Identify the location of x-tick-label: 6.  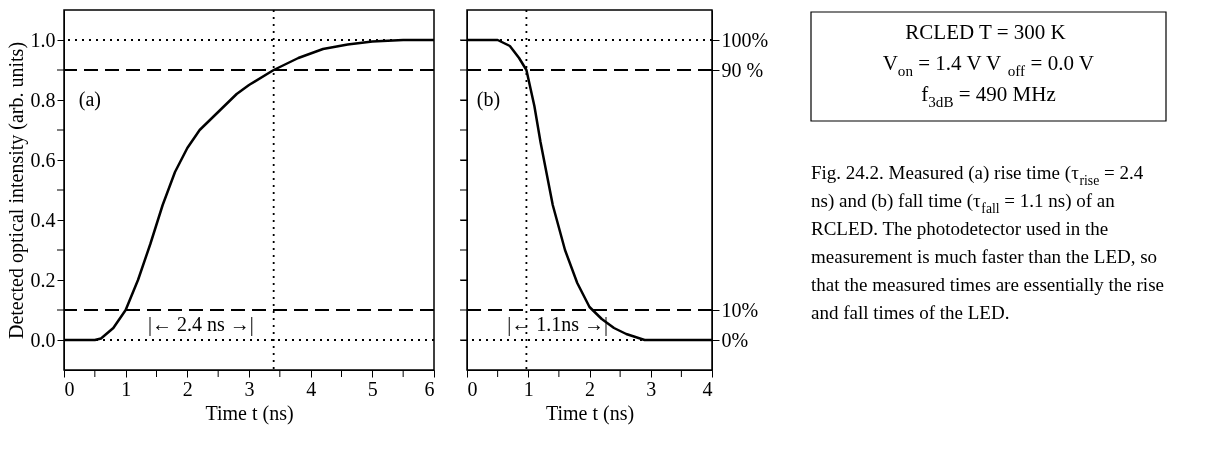
(429, 388).